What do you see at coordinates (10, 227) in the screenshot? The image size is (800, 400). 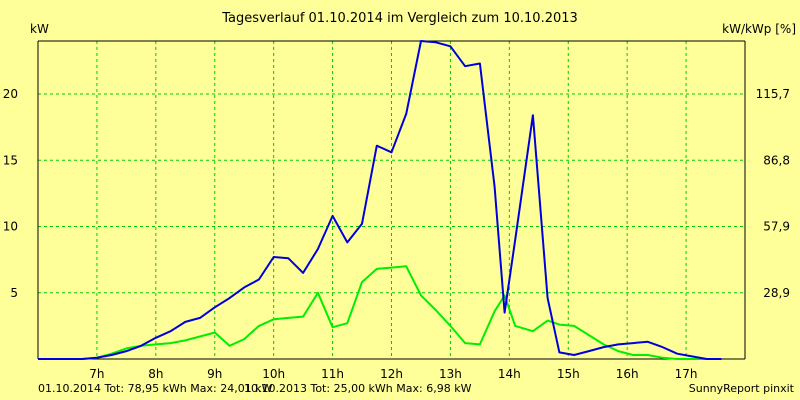 I see `y-tick-label-left: 10` at bounding box center [10, 227].